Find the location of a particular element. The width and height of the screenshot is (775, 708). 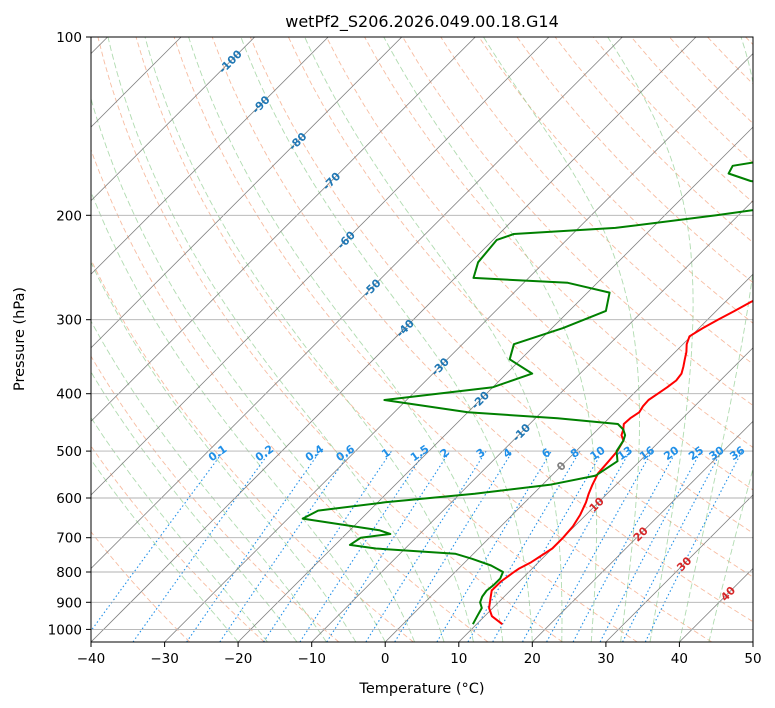

mixing-ratio-label: 10 is located at coordinates (598, 453).